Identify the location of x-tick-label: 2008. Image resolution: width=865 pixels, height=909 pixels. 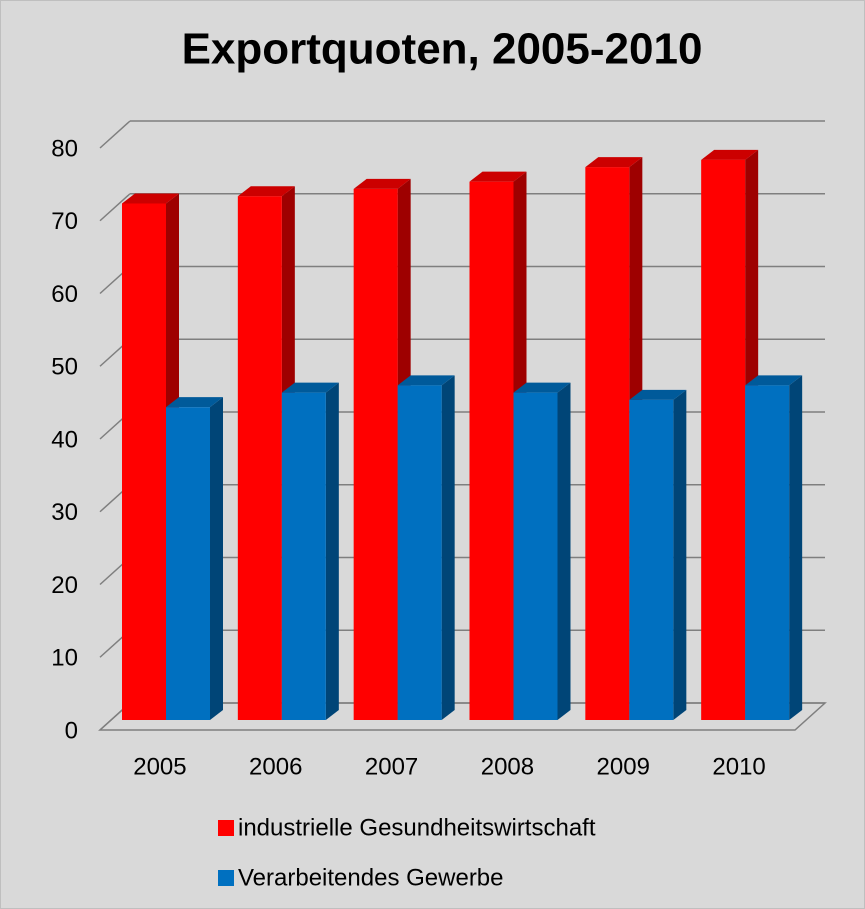
(507, 766).